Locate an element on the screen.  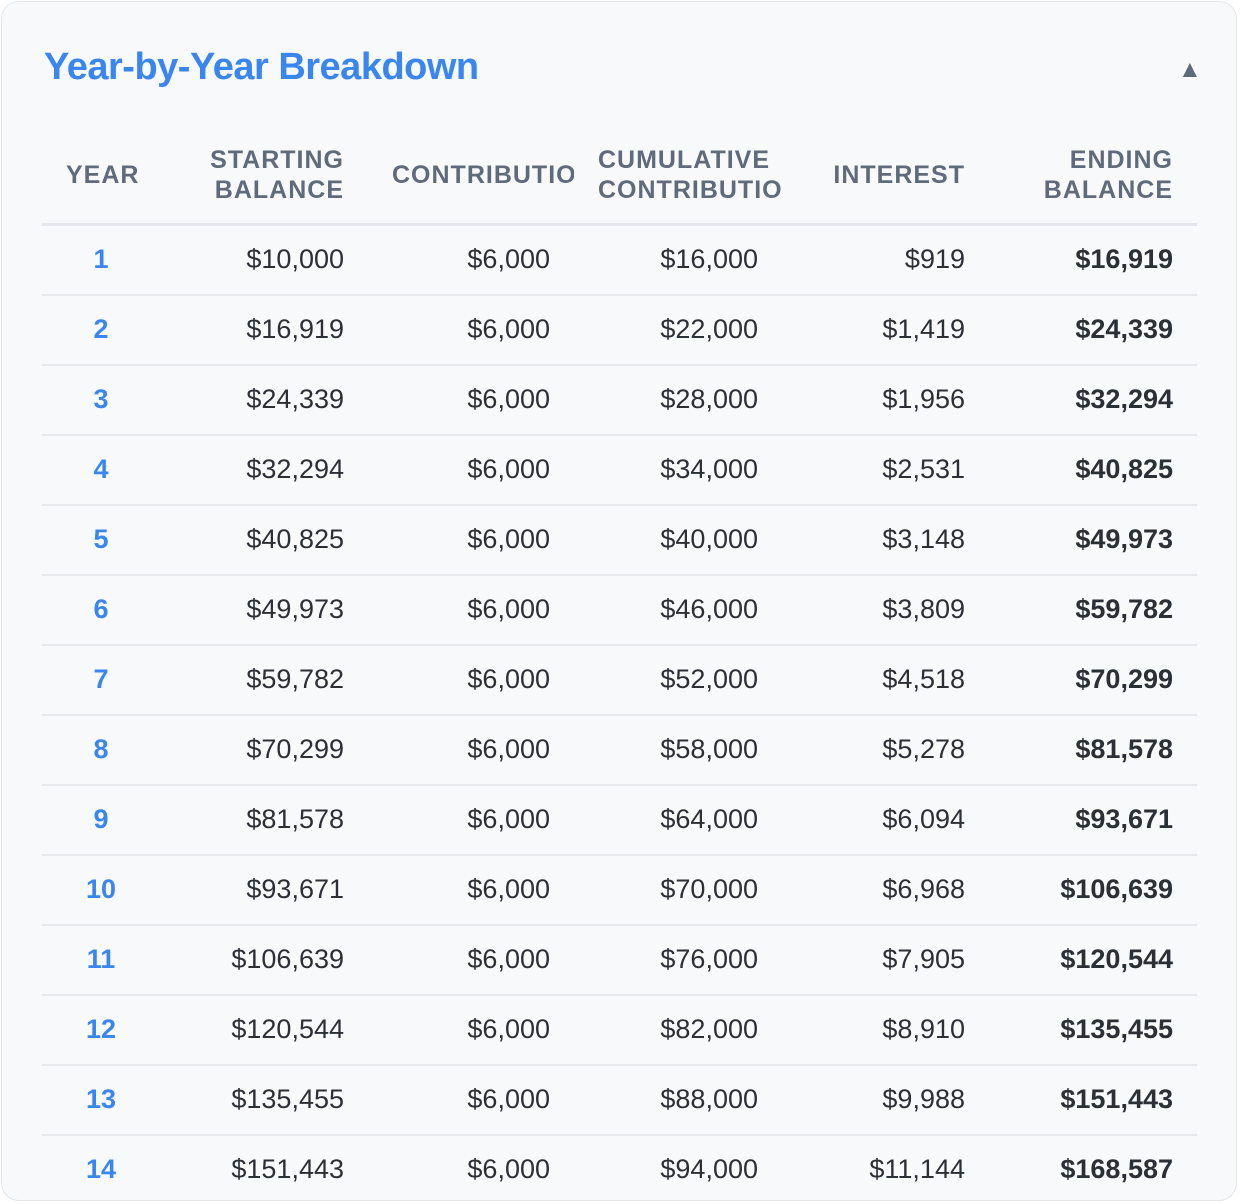
table-cell: 12 is located at coordinates (101, 1030).